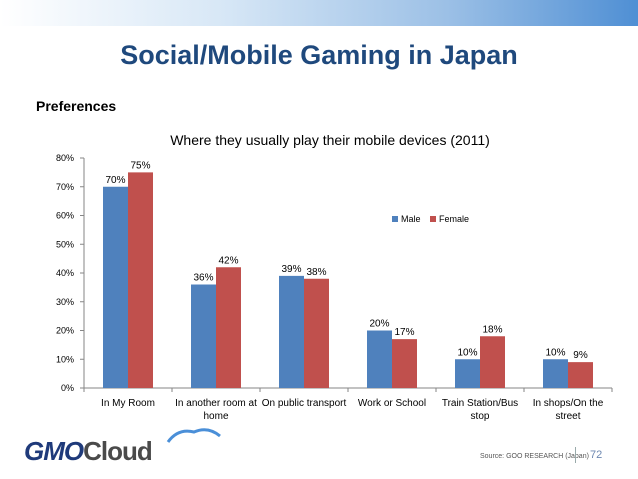 This screenshot has height=479, width=638. Describe the element at coordinates (65, 359) in the screenshot. I see `y-tick-label: 10%` at that location.